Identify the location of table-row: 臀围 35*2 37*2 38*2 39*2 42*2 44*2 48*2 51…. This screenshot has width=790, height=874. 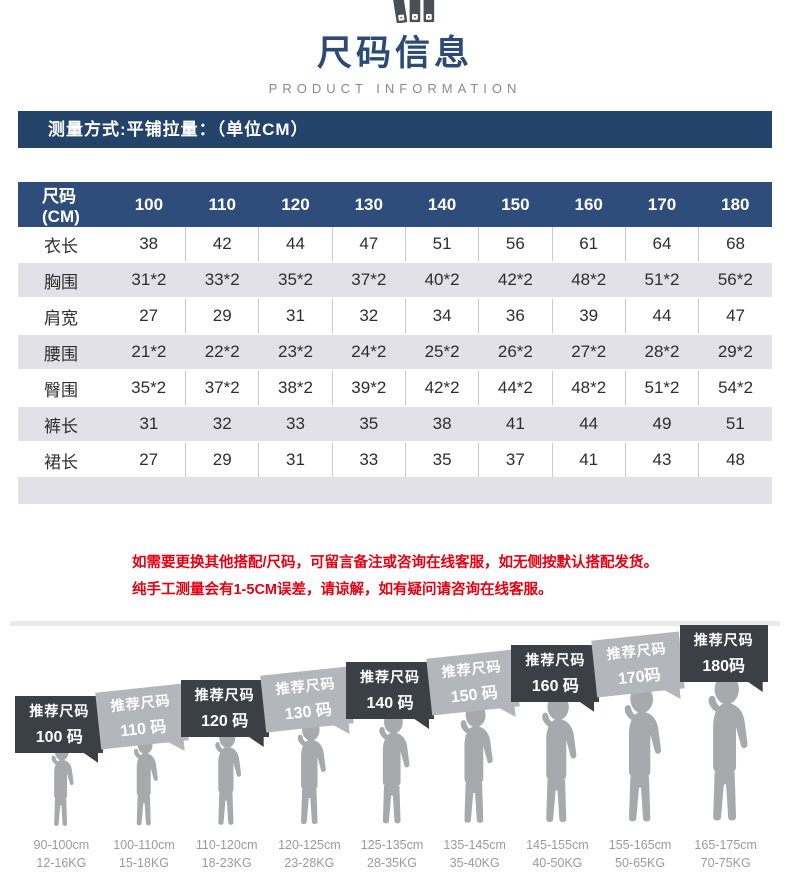
(395, 388).